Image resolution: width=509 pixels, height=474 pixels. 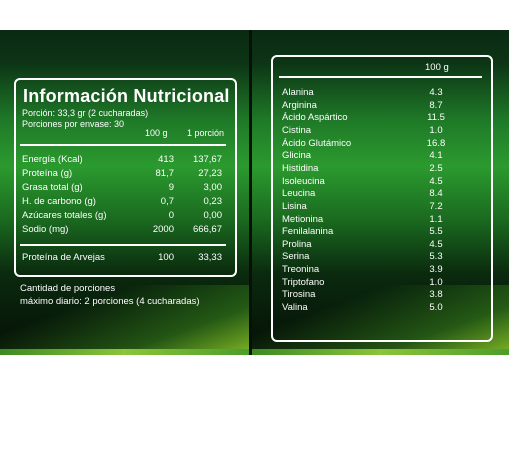 I want to click on amino-acid-name: Triptofano, so click(x=303, y=282).